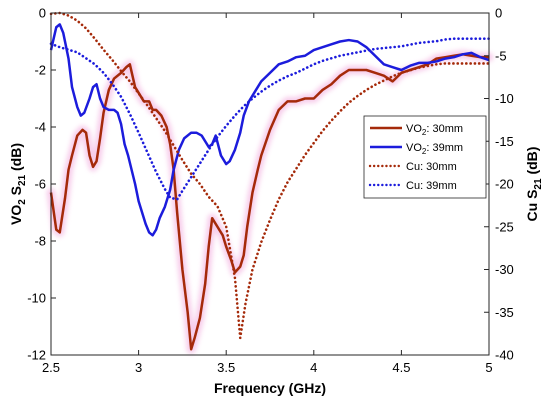  What do you see at coordinates (40, 184) in the screenshot?
I see `y-left-tick-label: -6` at bounding box center [40, 184].